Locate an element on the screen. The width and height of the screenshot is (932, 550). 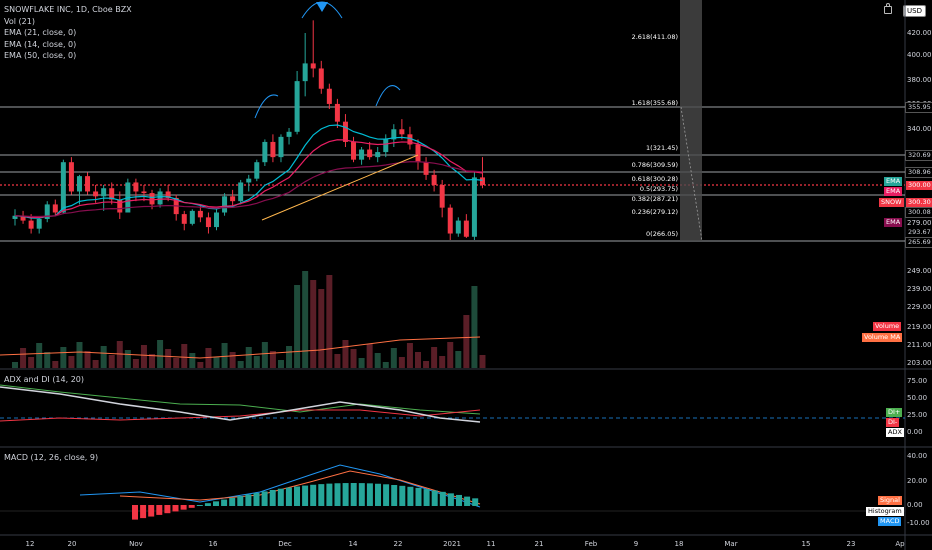
macd-tag: Histogram is located at coordinates (885, 511).